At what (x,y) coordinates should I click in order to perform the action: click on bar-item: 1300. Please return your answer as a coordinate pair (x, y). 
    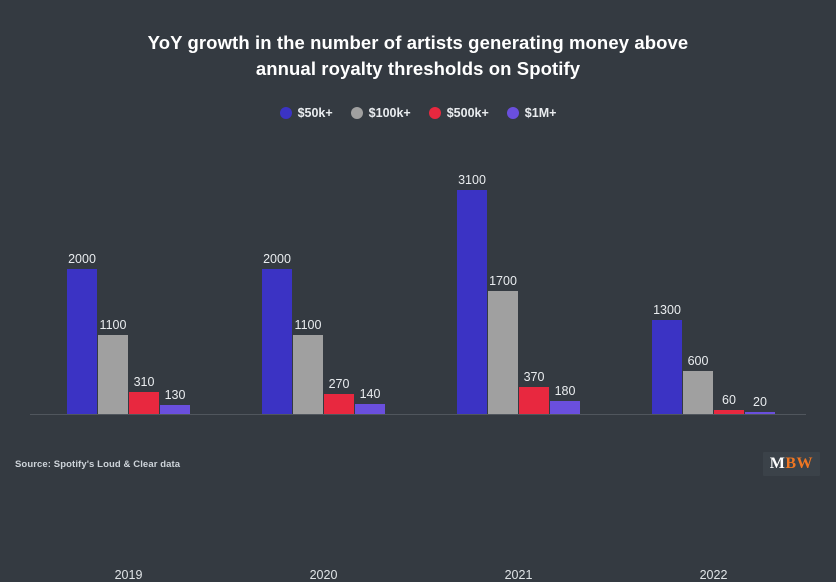
    Looking at the image, I should click on (667, 282).